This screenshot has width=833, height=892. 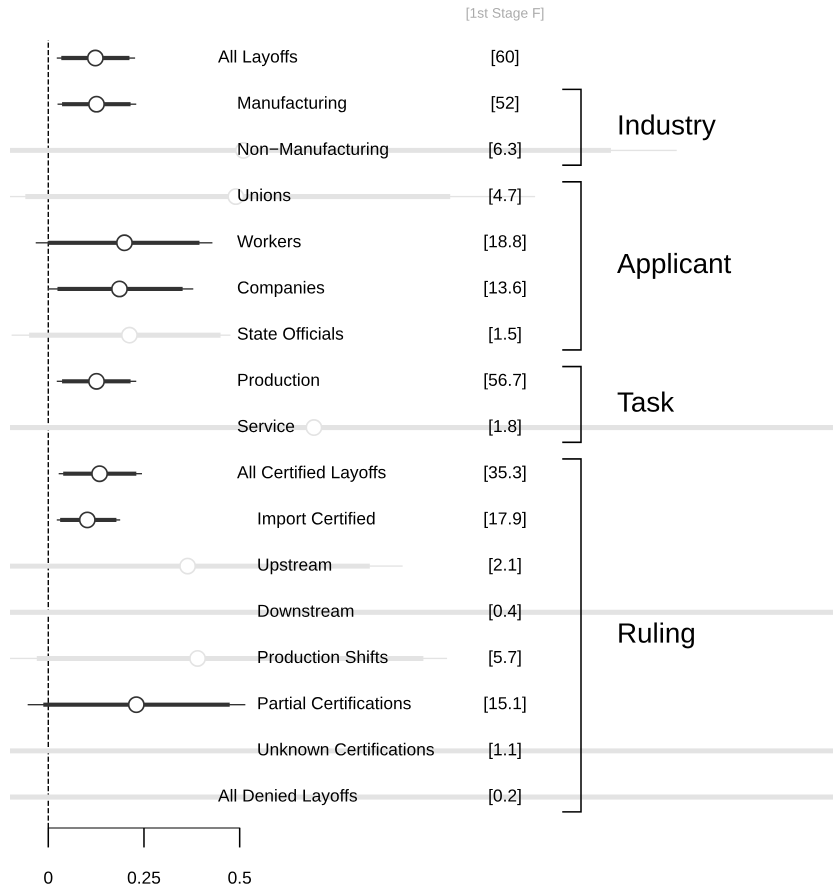 What do you see at coordinates (48, 878) in the screenshot?
I see `x-tick-label: 0` at bounding box center [48, 878].